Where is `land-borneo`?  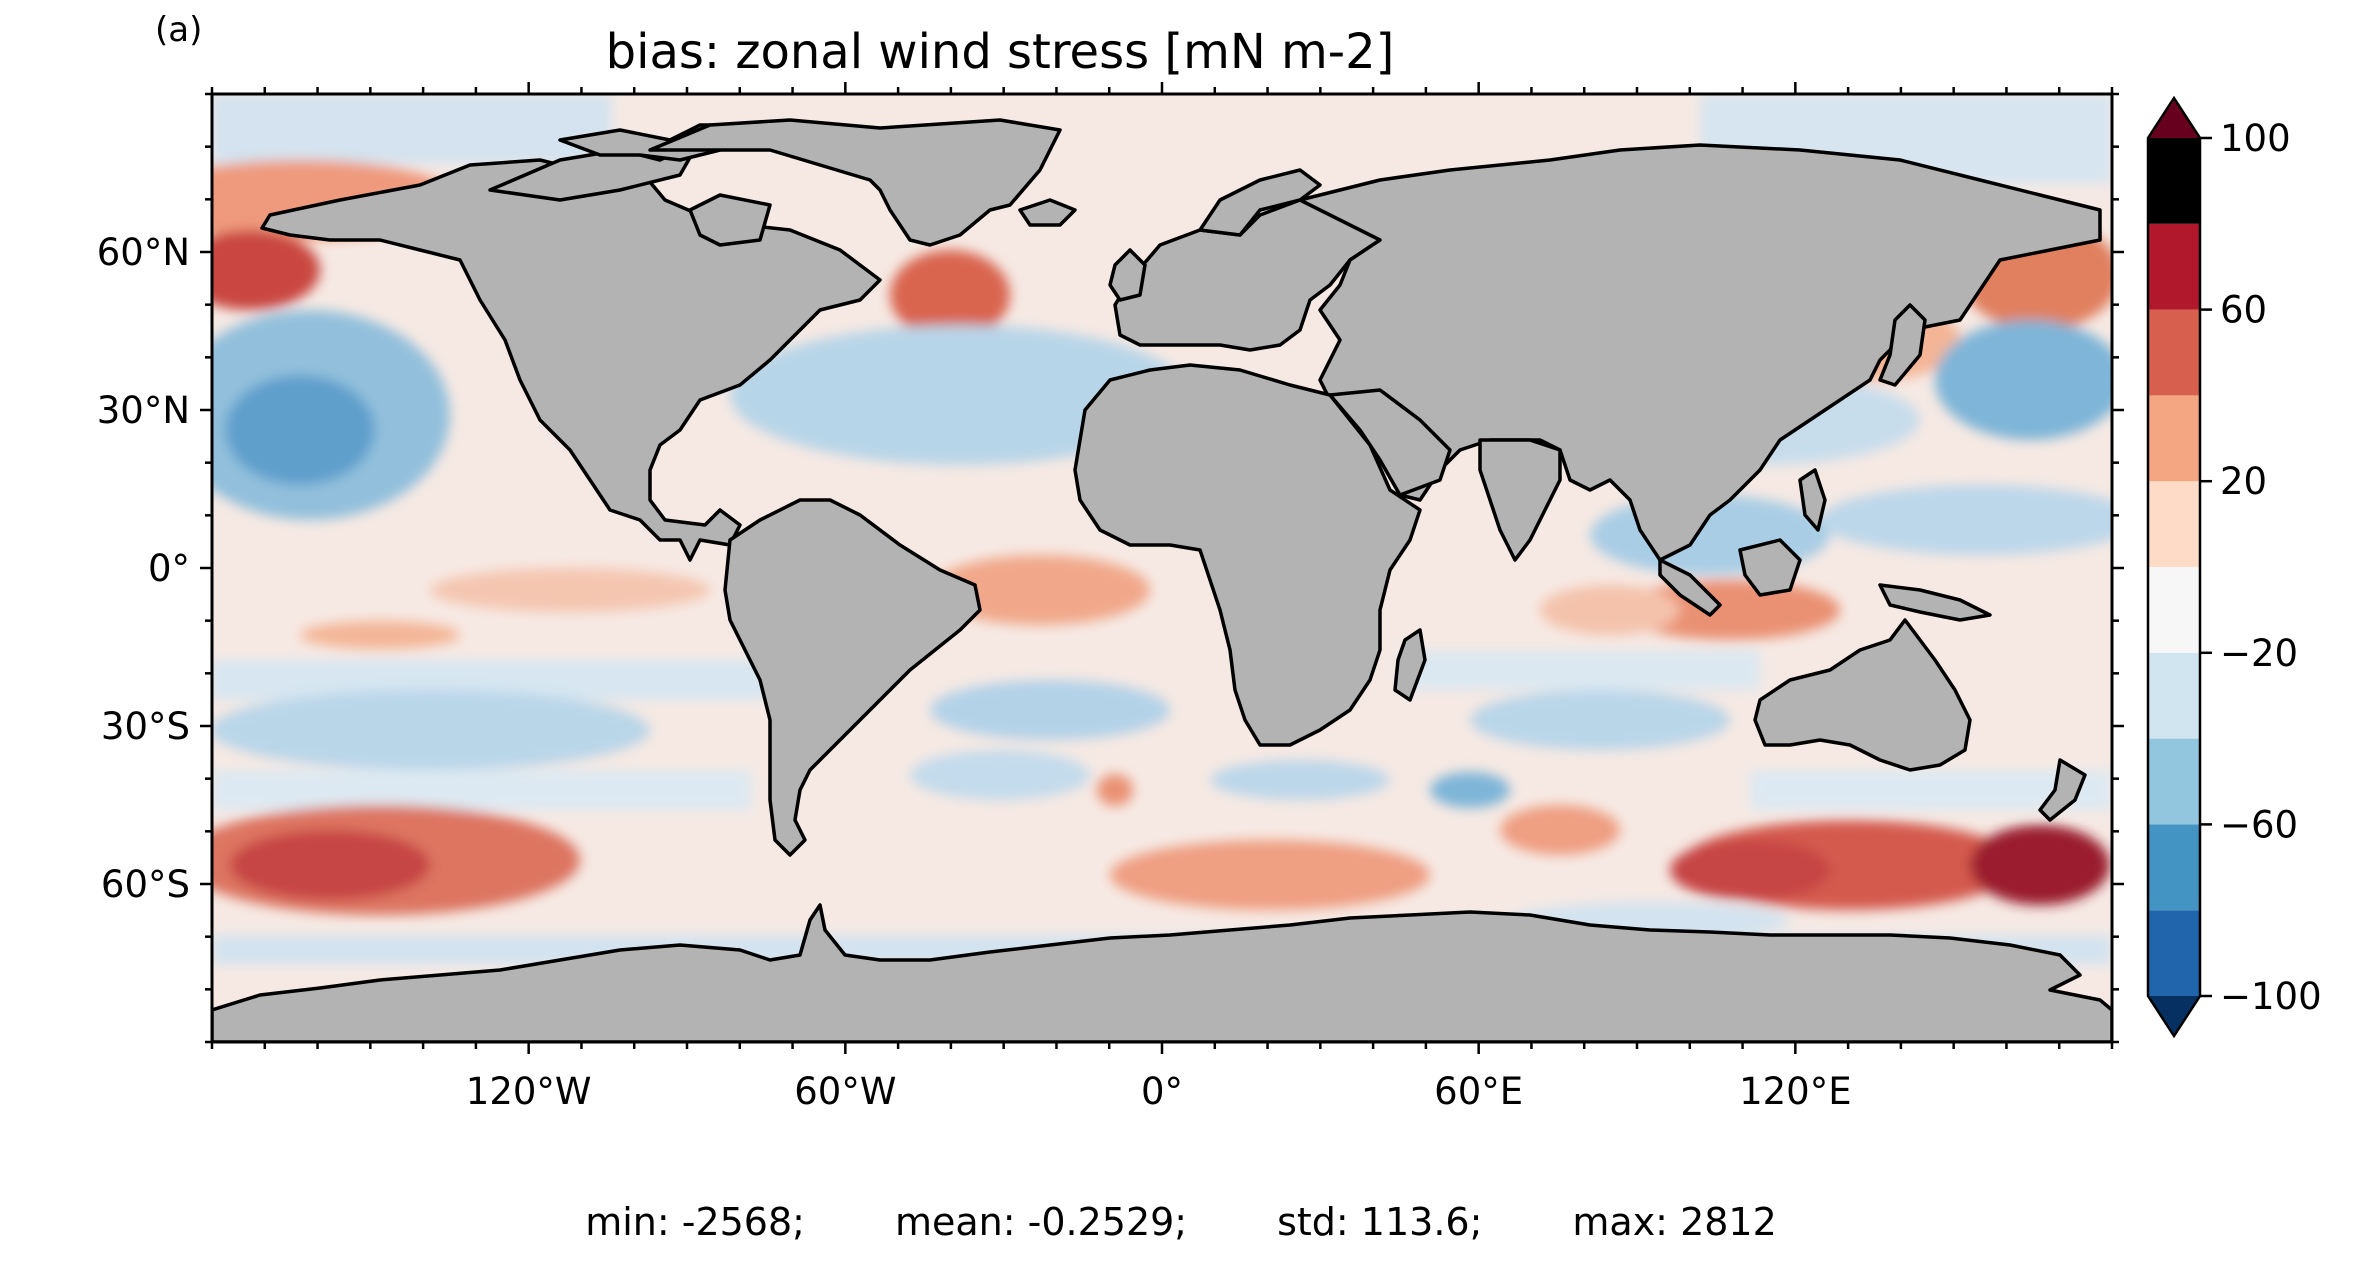 land-borneo is located at coordinates (1770, 567).